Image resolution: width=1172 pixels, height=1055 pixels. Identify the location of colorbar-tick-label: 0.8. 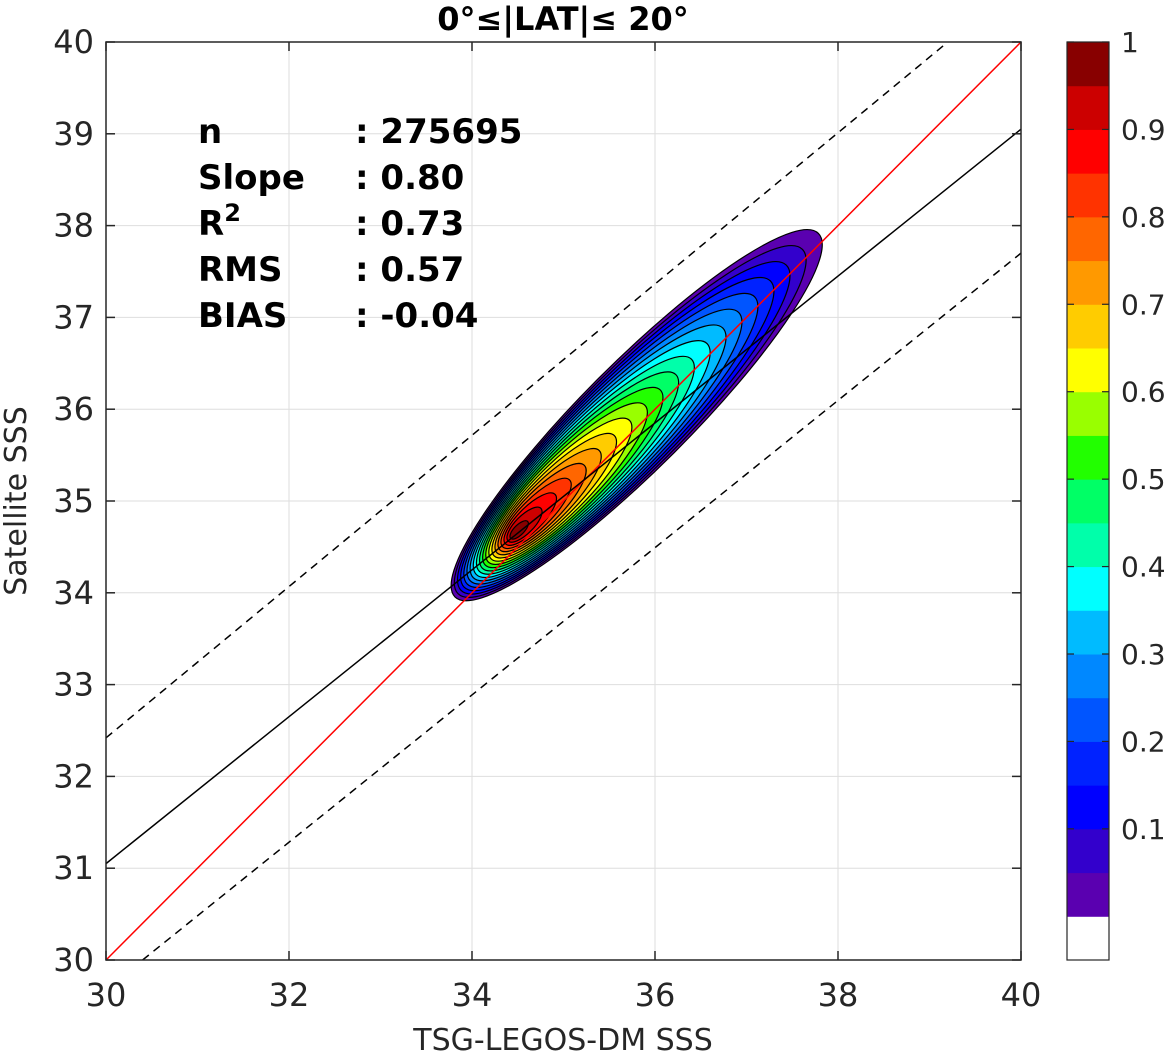
(1143, 217).